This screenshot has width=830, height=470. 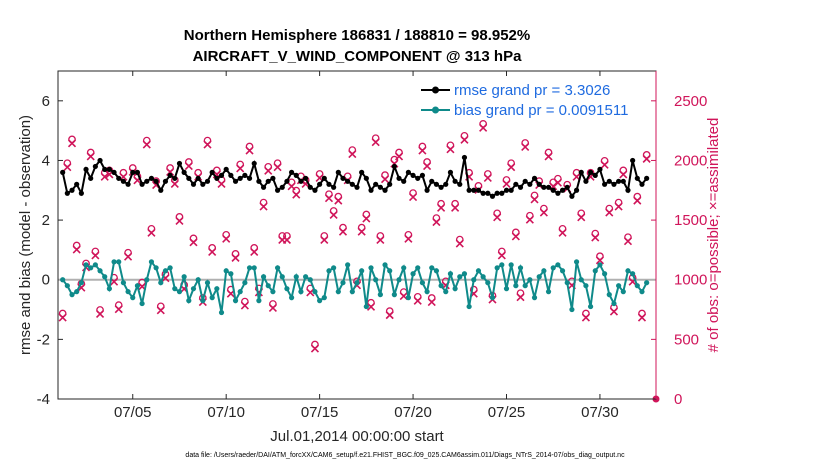 I want to click on y2-axis-label: # of obs: o=possible; ×=assimilated, so click(x=713, y=235).